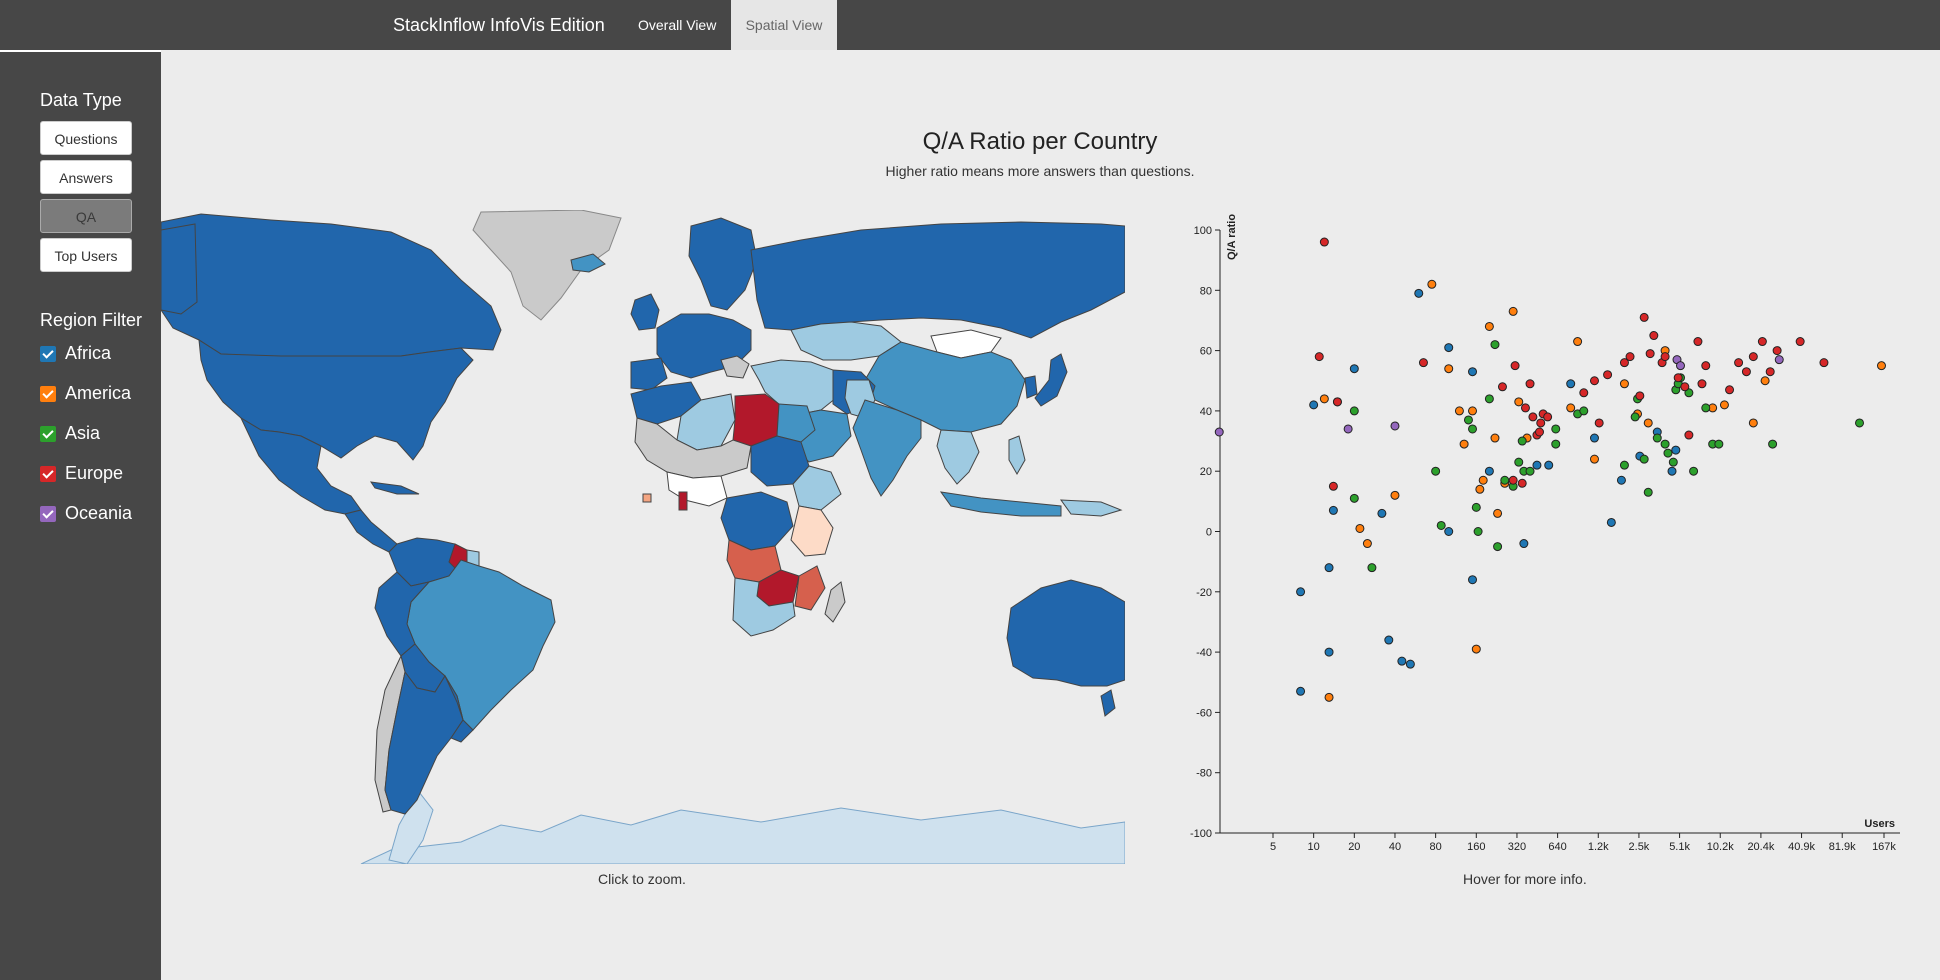  I want to click on sahel, so click(693, 448).